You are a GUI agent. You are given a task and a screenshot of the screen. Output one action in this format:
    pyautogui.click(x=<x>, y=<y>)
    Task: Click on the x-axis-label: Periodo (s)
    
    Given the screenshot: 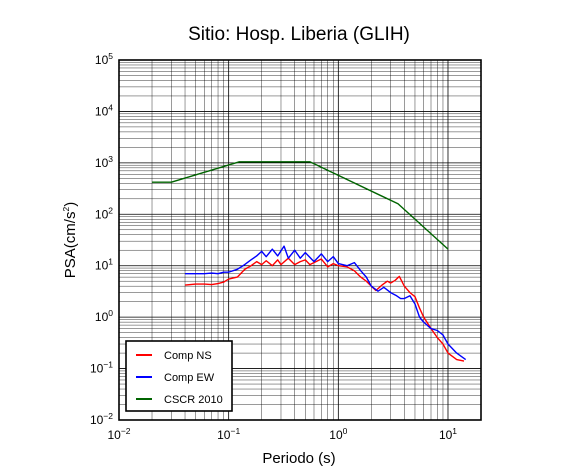 What is the action you would take?
    pyautogui.click(x=298, y=458)
    